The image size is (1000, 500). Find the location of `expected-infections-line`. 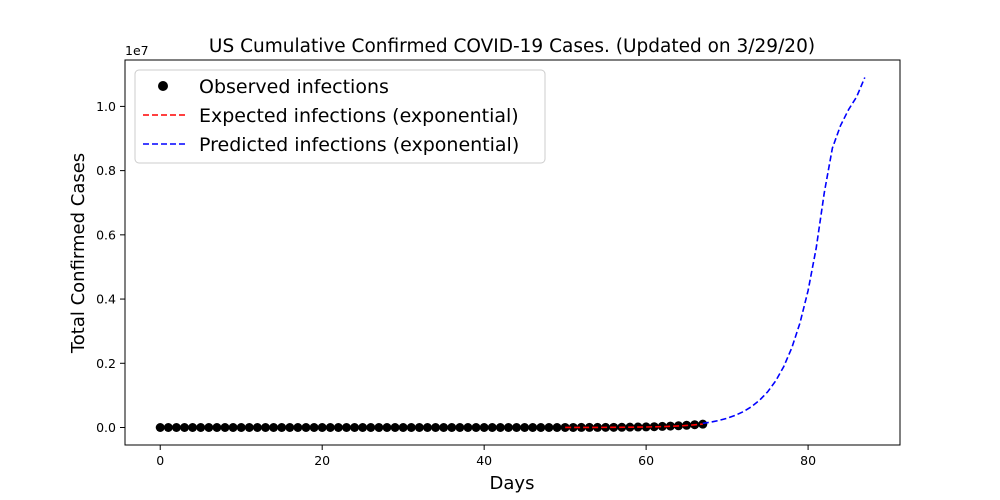

expected-infections-line is located at coordinates (634, 426).